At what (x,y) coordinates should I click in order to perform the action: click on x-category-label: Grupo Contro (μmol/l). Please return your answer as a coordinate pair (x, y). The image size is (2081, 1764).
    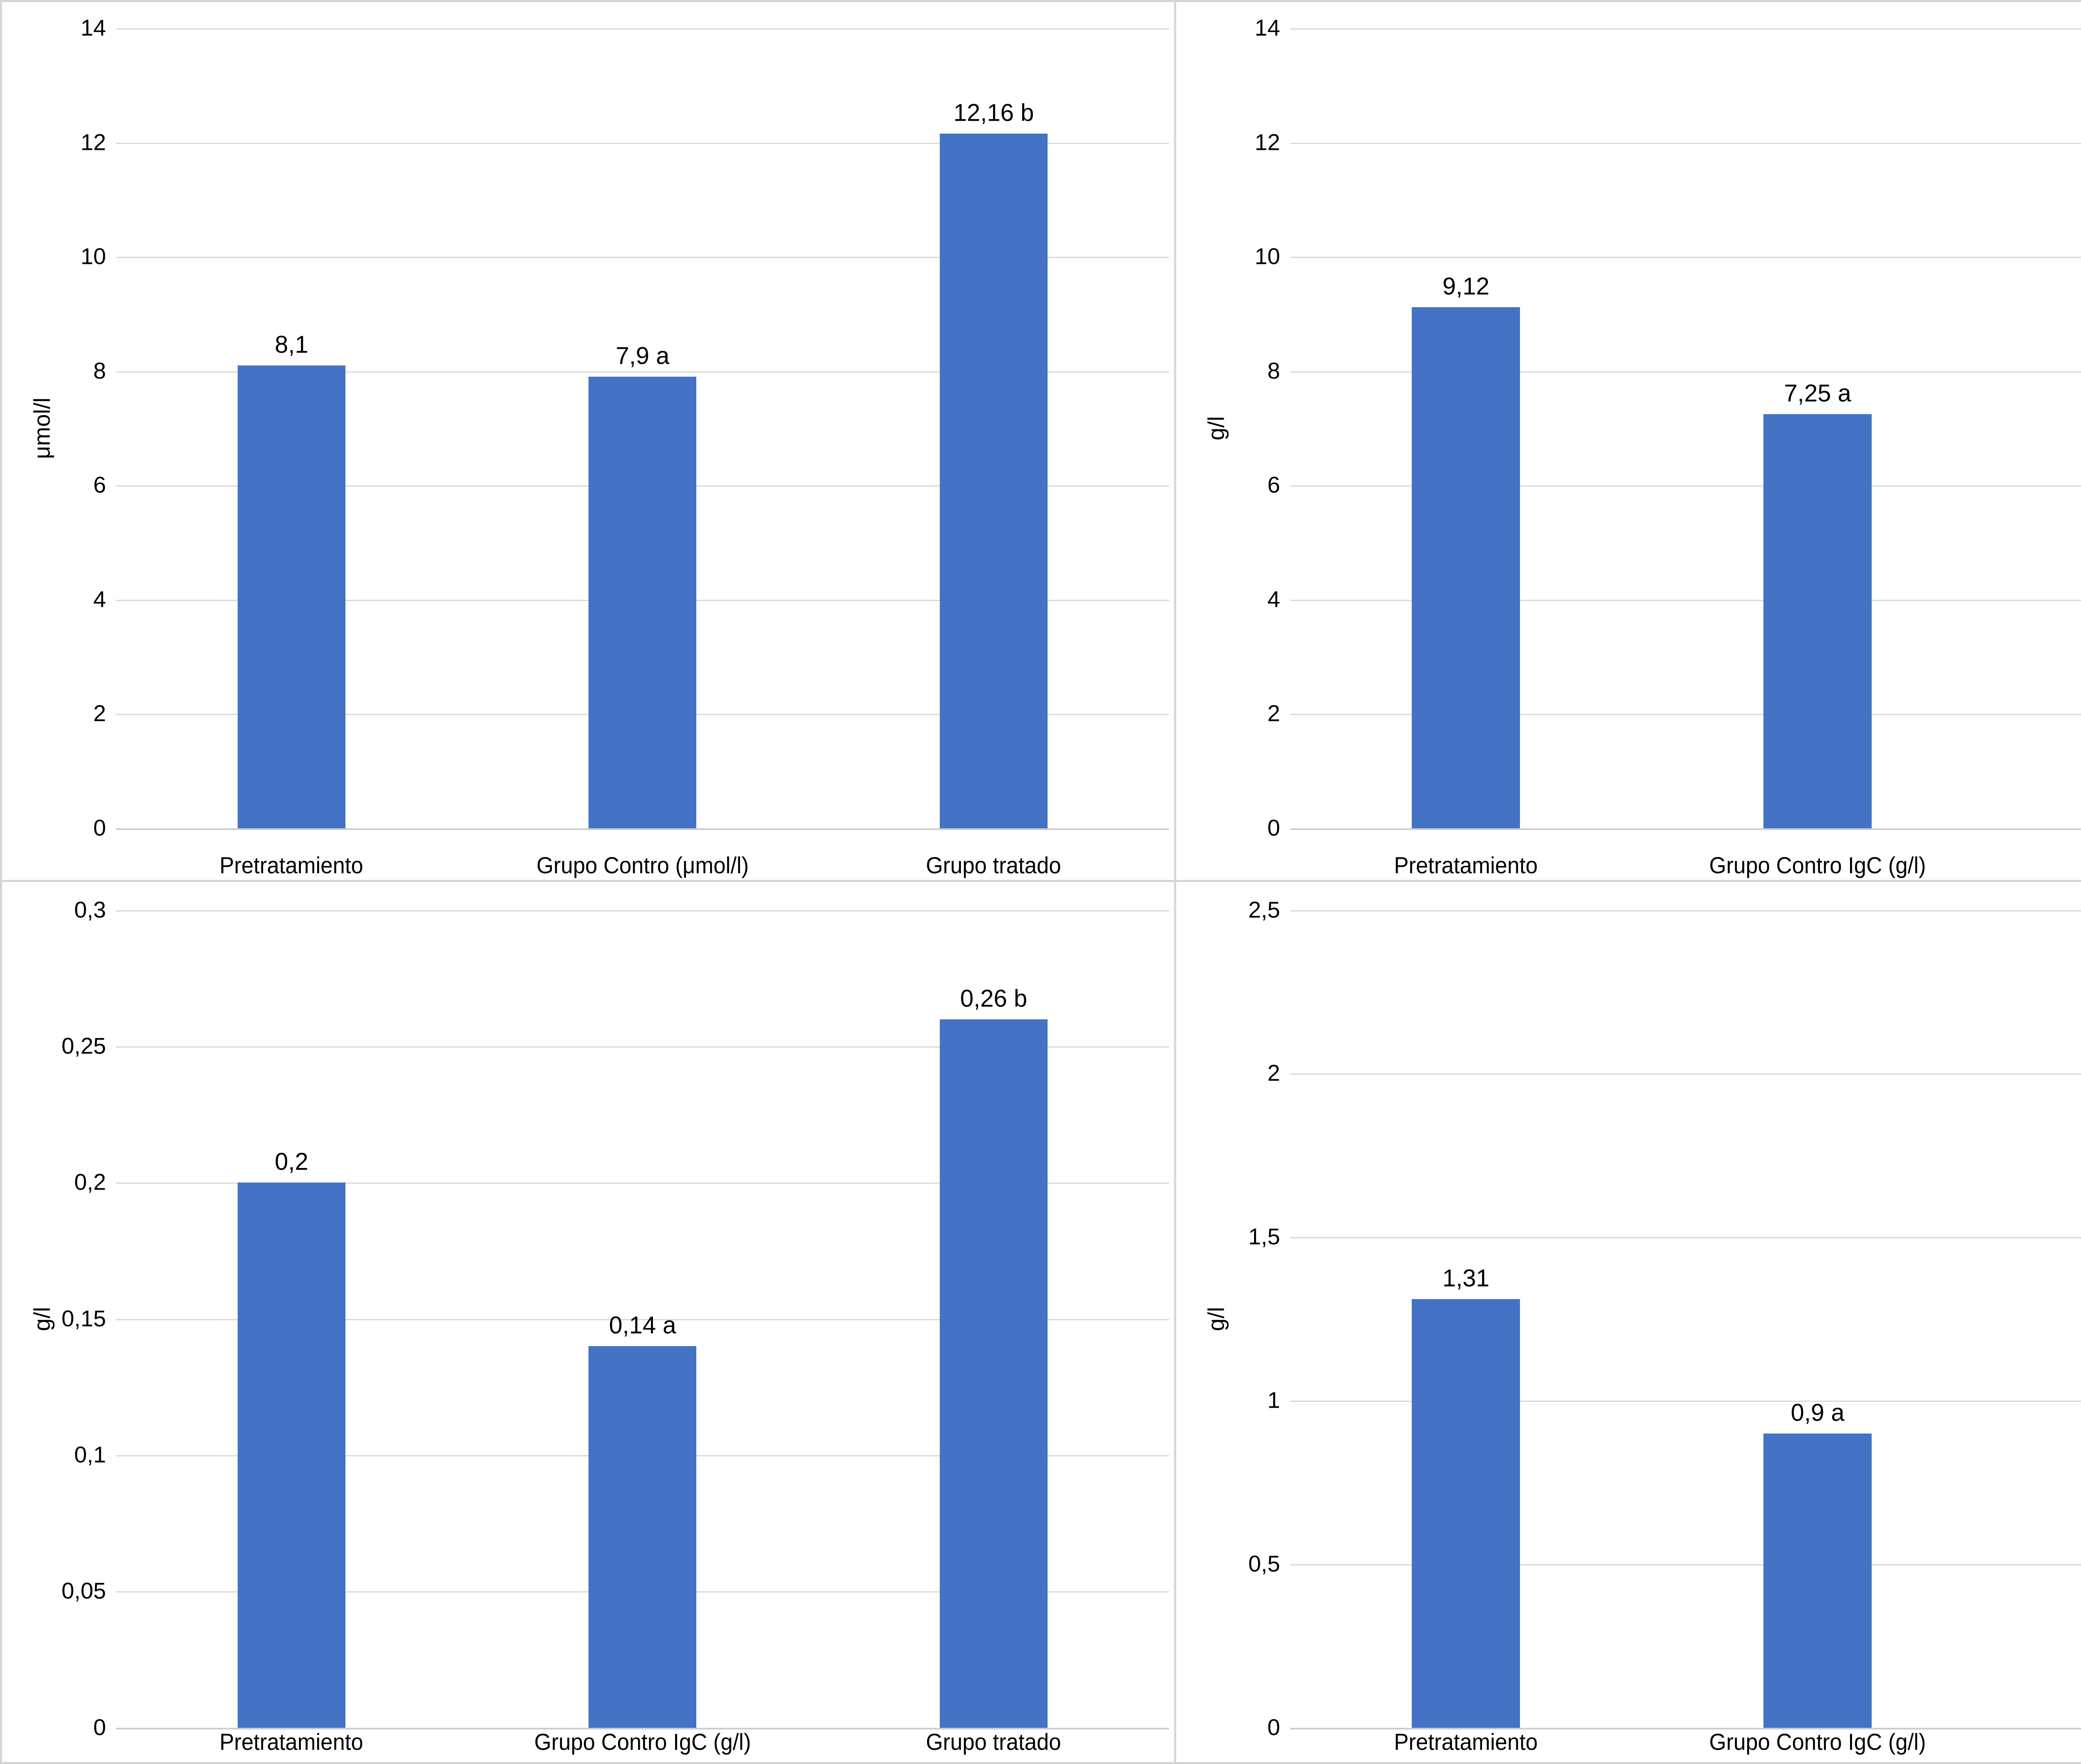
    Looking at the image, I should click on (642, 865).